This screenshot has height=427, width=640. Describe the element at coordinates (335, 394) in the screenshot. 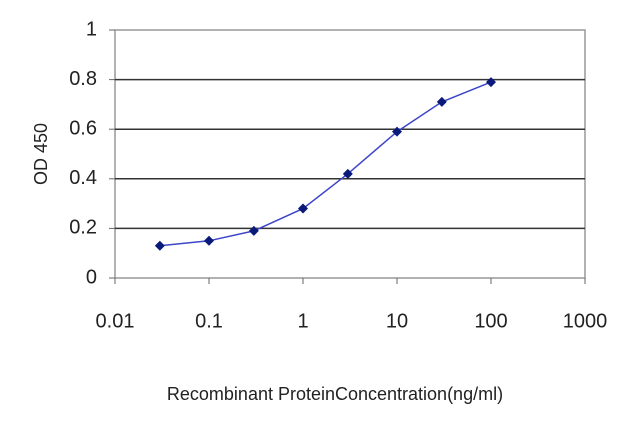

I see `x-axis-label: Recombinant ProteinConcentration(ng/ml)` at that location.